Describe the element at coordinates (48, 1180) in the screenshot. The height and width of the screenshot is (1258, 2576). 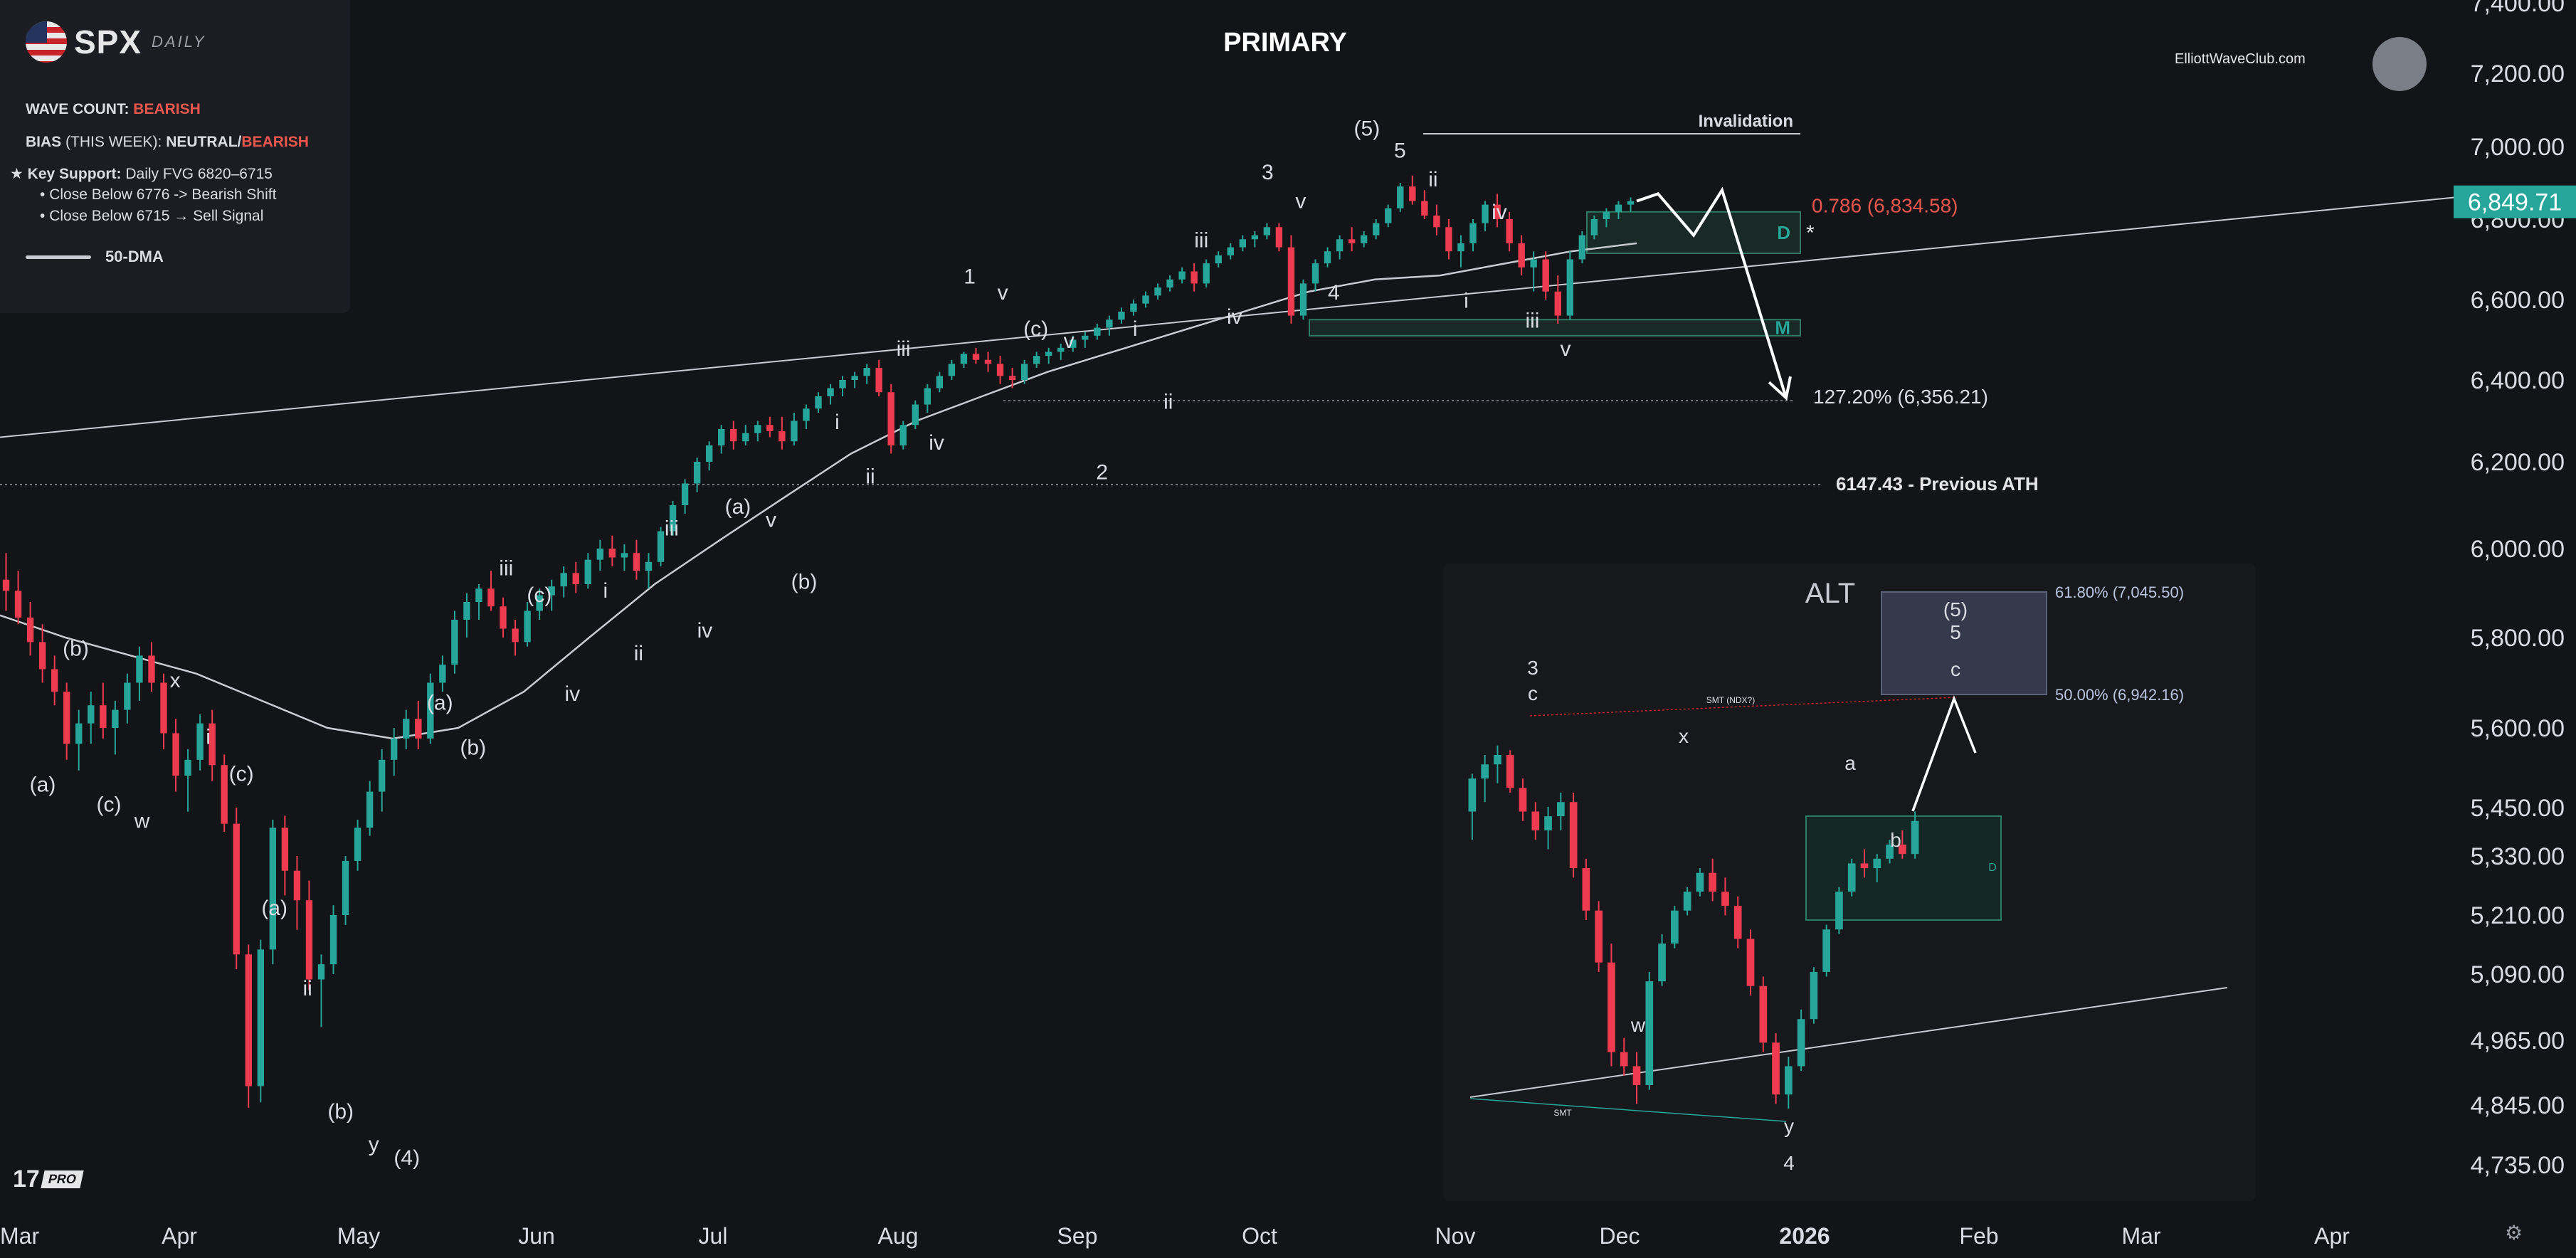
I see `tradingview-logo: 17 PRO` at that location.